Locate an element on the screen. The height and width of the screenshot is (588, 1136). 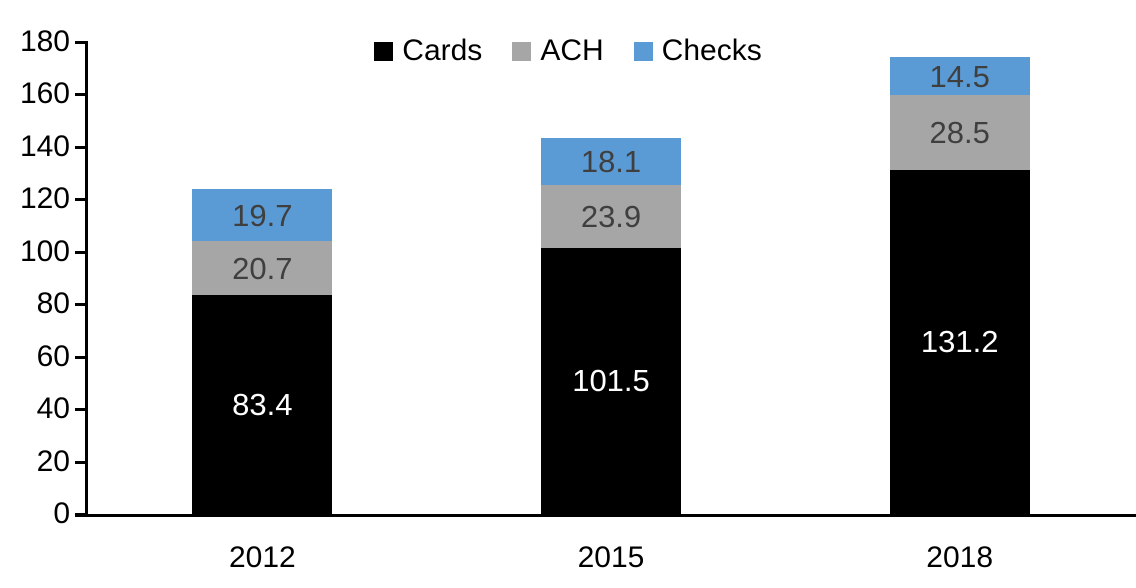
bar-2015-ach-segment: 23.9 is located at coordinates (611, 216).